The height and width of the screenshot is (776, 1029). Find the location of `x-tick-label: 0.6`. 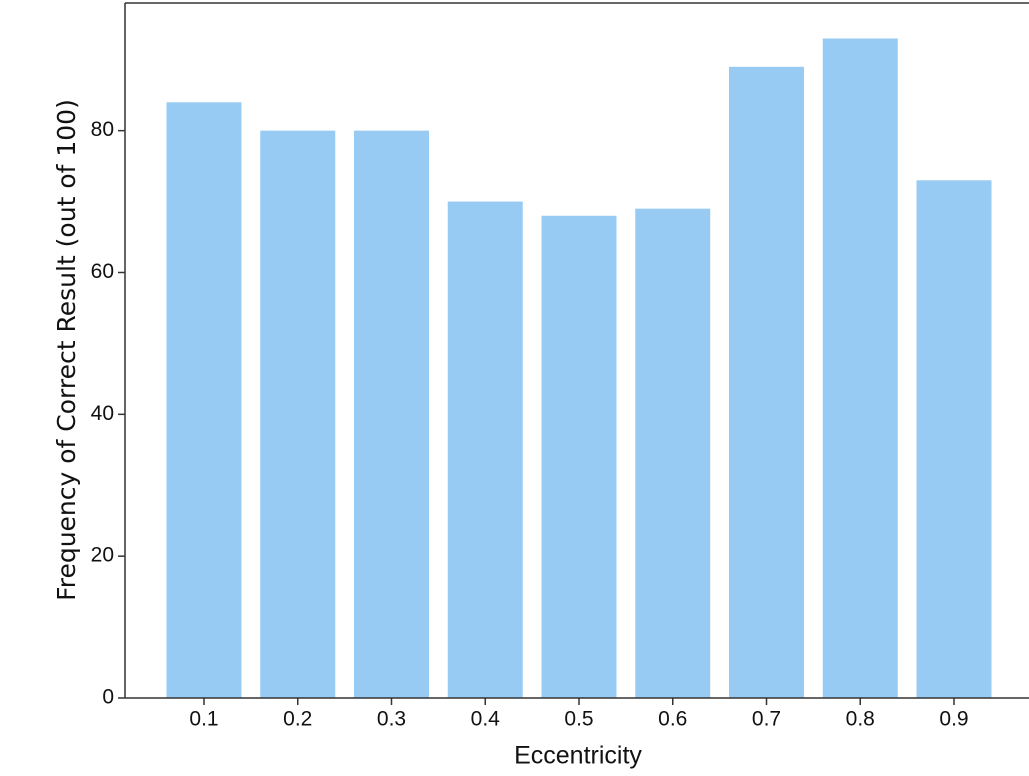

x-tick-label: 0.6 is located at coordinates (672, 719).